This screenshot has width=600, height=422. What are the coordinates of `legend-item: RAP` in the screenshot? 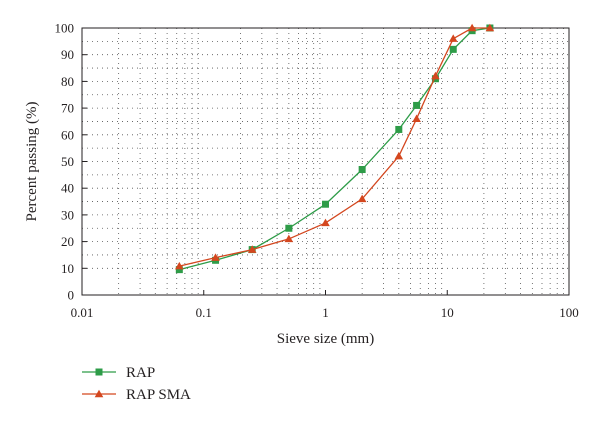 It's located at (118, 373).